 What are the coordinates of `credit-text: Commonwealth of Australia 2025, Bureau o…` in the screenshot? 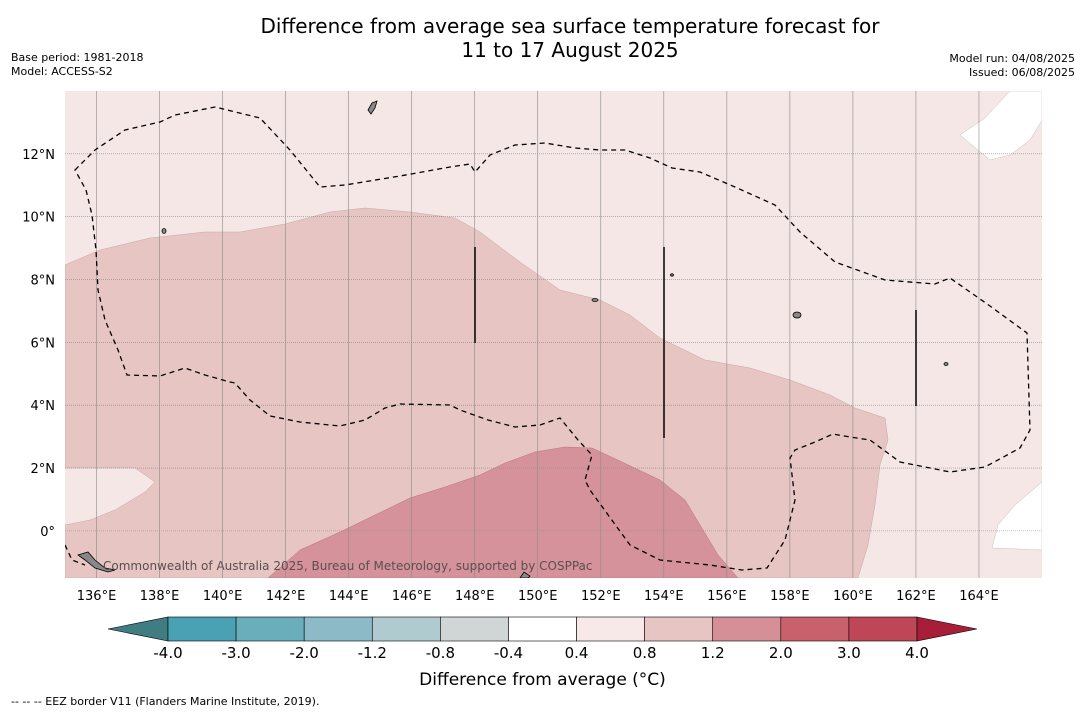 It's located at (348, 566).